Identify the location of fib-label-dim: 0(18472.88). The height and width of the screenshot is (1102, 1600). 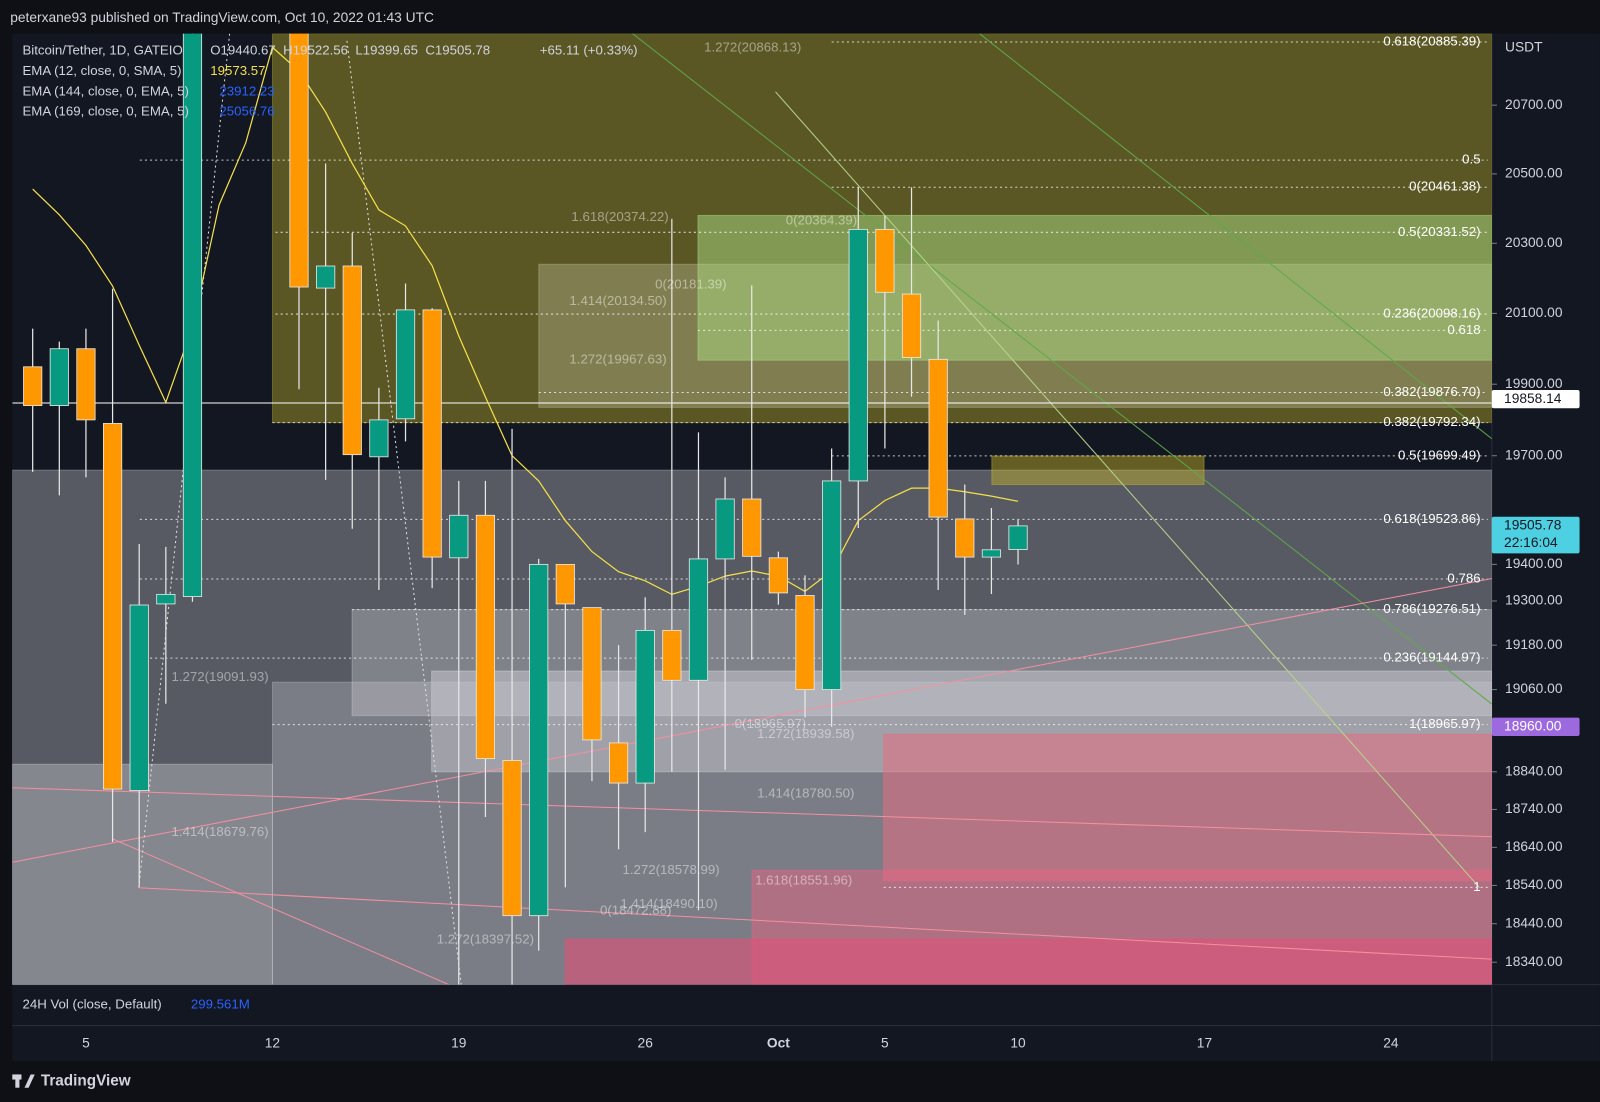
(635, 910).